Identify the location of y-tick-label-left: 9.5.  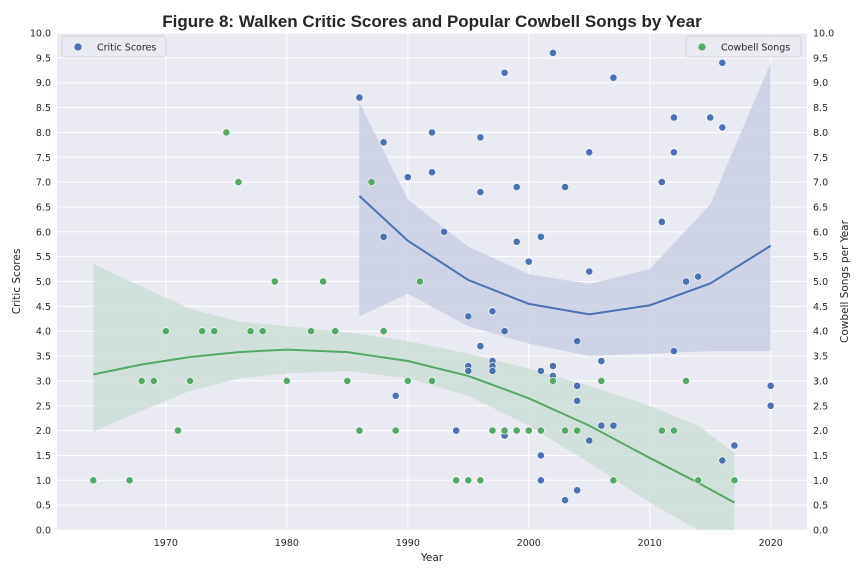
(43, 58).